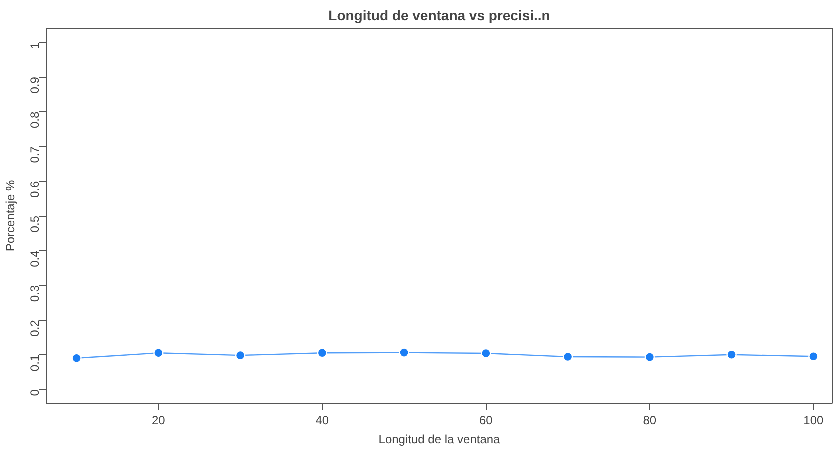 This screenshot has height=449, width=834. I want to click on y-tick-label: 0.6, so click(35, 189).